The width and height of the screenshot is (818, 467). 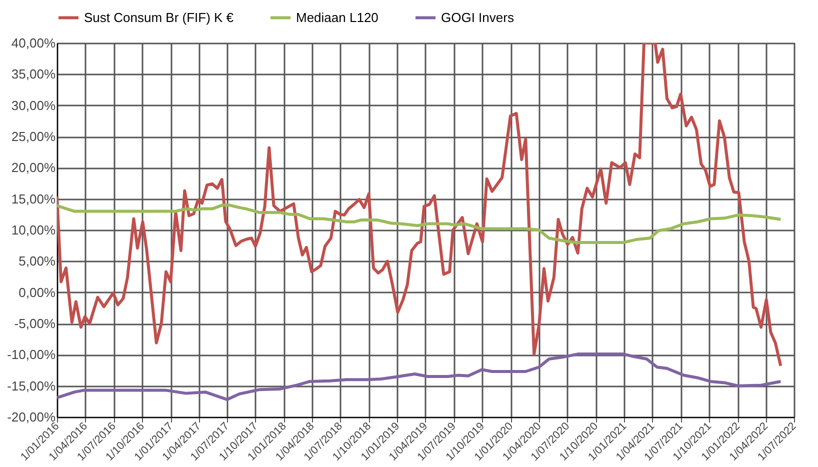 What do you see at coordinates (37, 261) in the screenshot?
I see `y-tick-label: 5,00%` at bounding box center [37, 261].